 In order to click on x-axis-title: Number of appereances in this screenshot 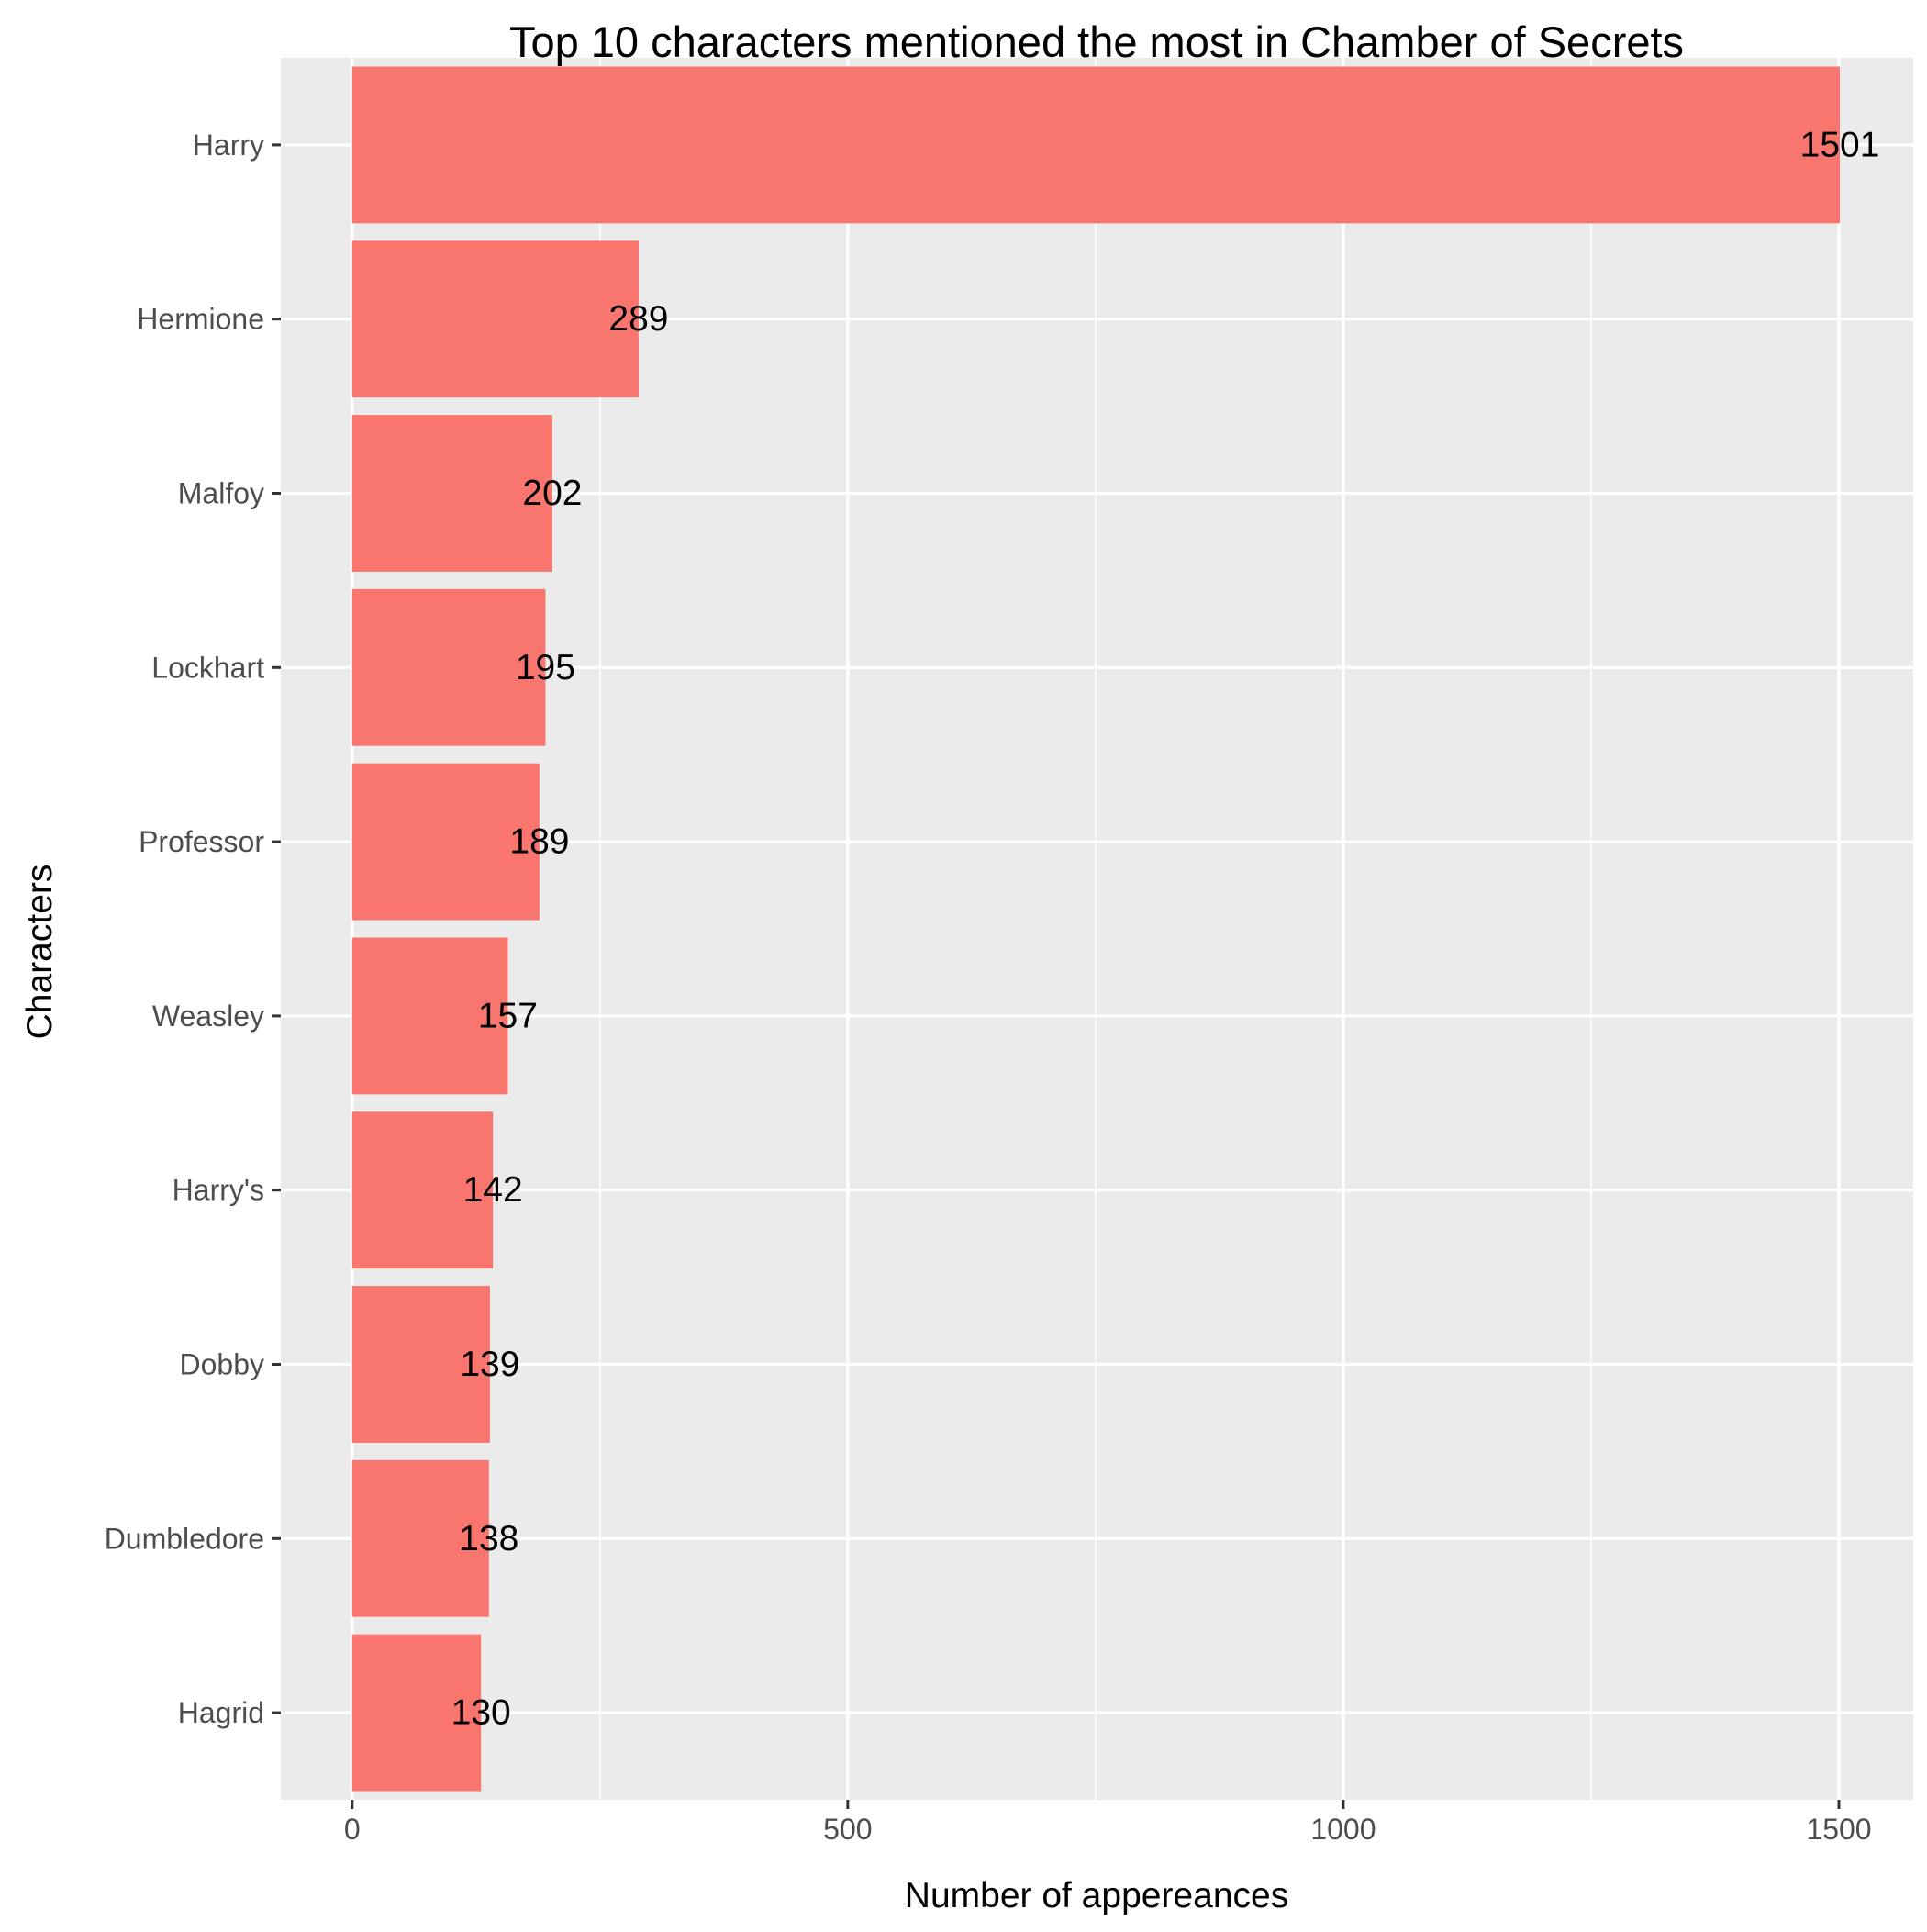, I will do `click(1096, 1895)`.